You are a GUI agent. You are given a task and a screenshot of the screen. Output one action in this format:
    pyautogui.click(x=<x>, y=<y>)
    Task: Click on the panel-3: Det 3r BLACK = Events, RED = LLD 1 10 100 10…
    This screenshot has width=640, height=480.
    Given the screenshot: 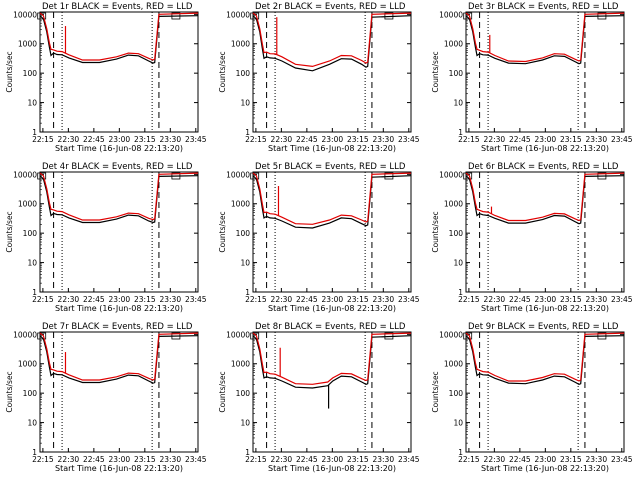 What is the action you would take?
    pyautogui.click(x=532, y=77)
    